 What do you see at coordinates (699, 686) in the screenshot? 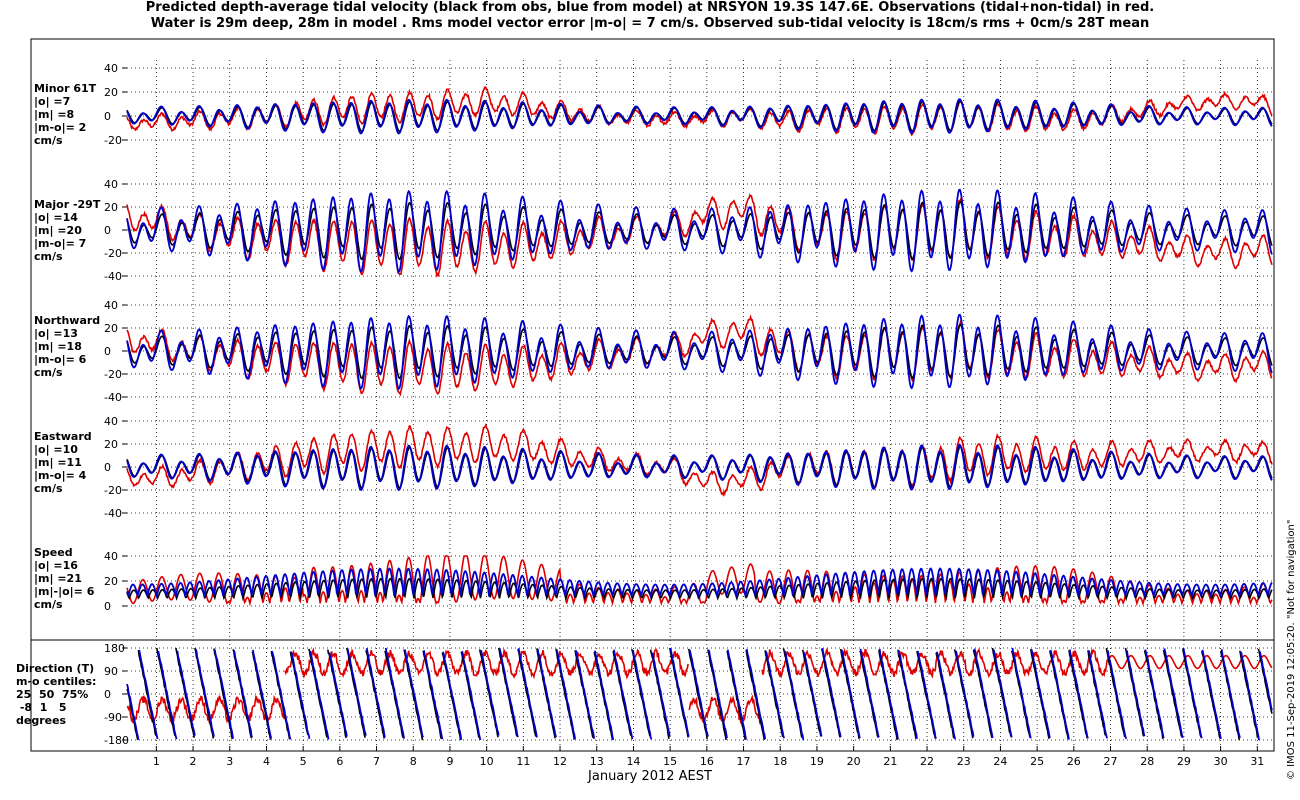
I see `direction-series-observations` at bounding box center [699, 686].